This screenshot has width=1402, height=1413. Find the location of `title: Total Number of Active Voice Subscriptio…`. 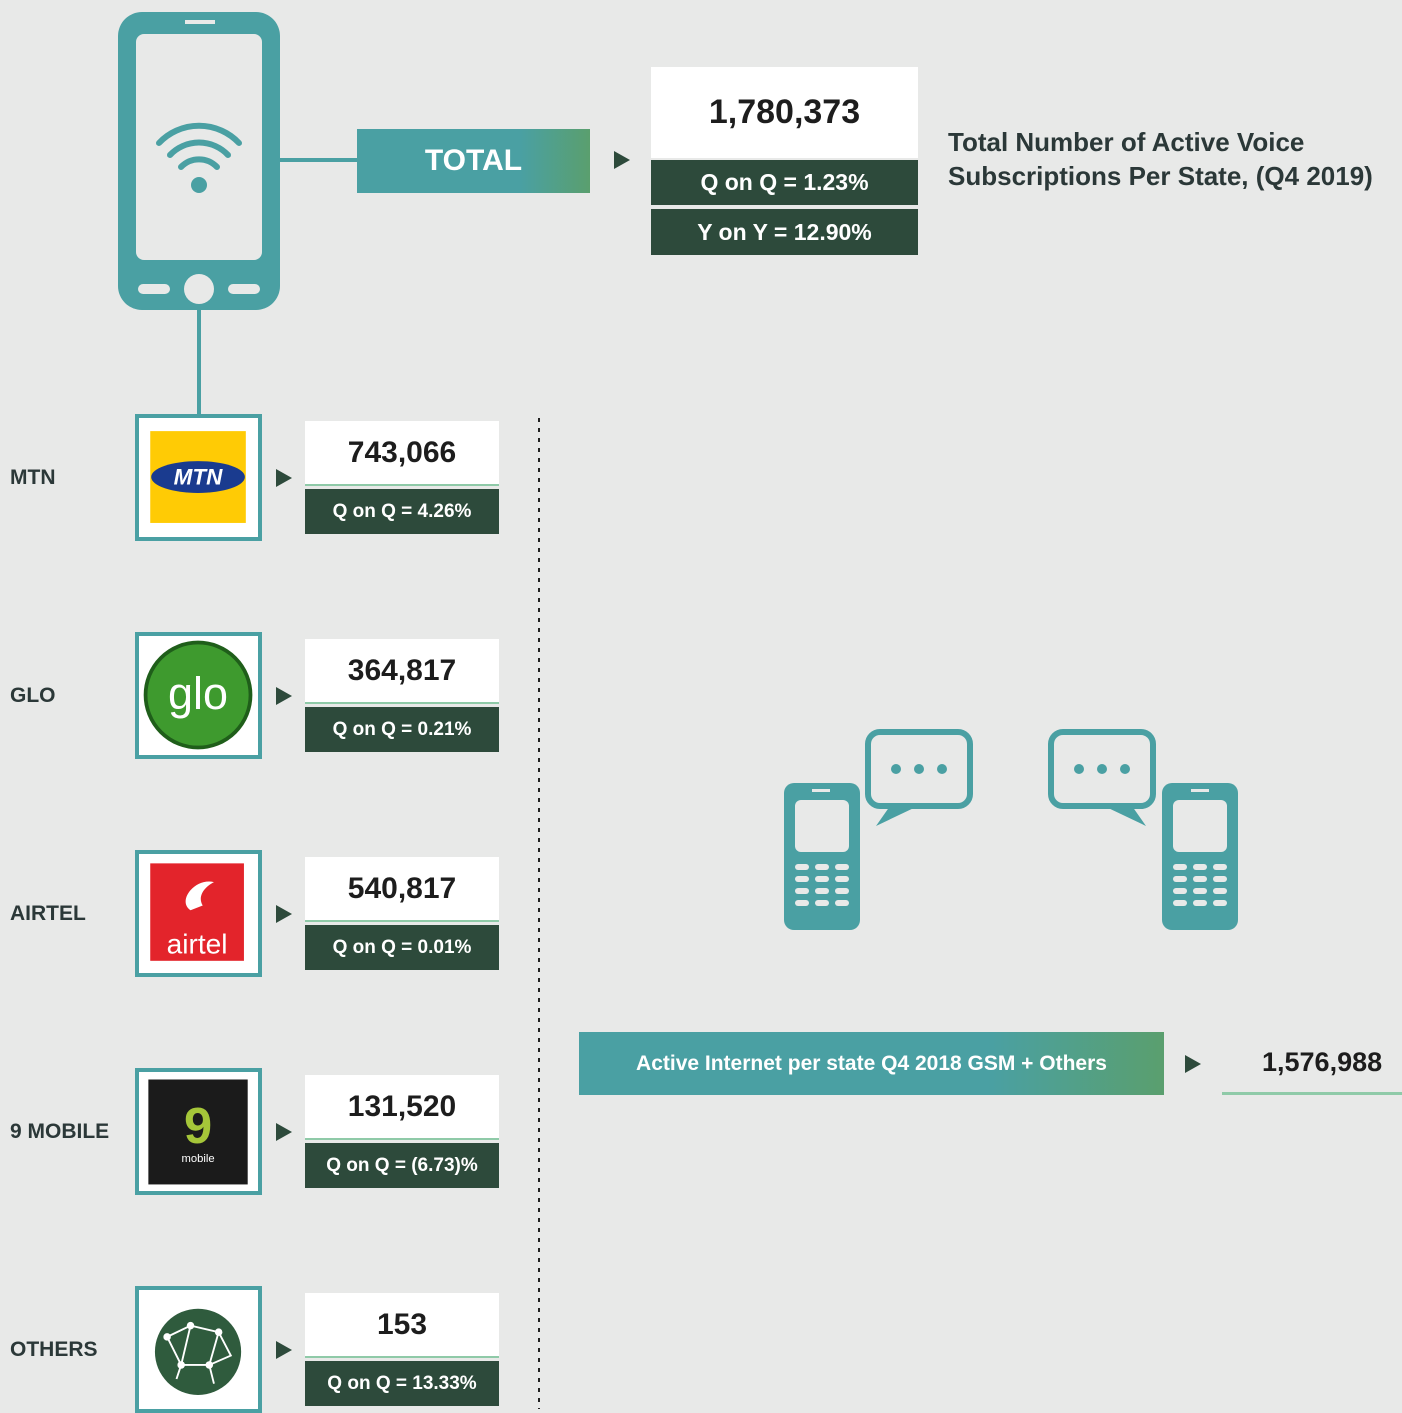

title: Total Number of Active Voice Subscriptio… is located at coordinates (1160, 159).